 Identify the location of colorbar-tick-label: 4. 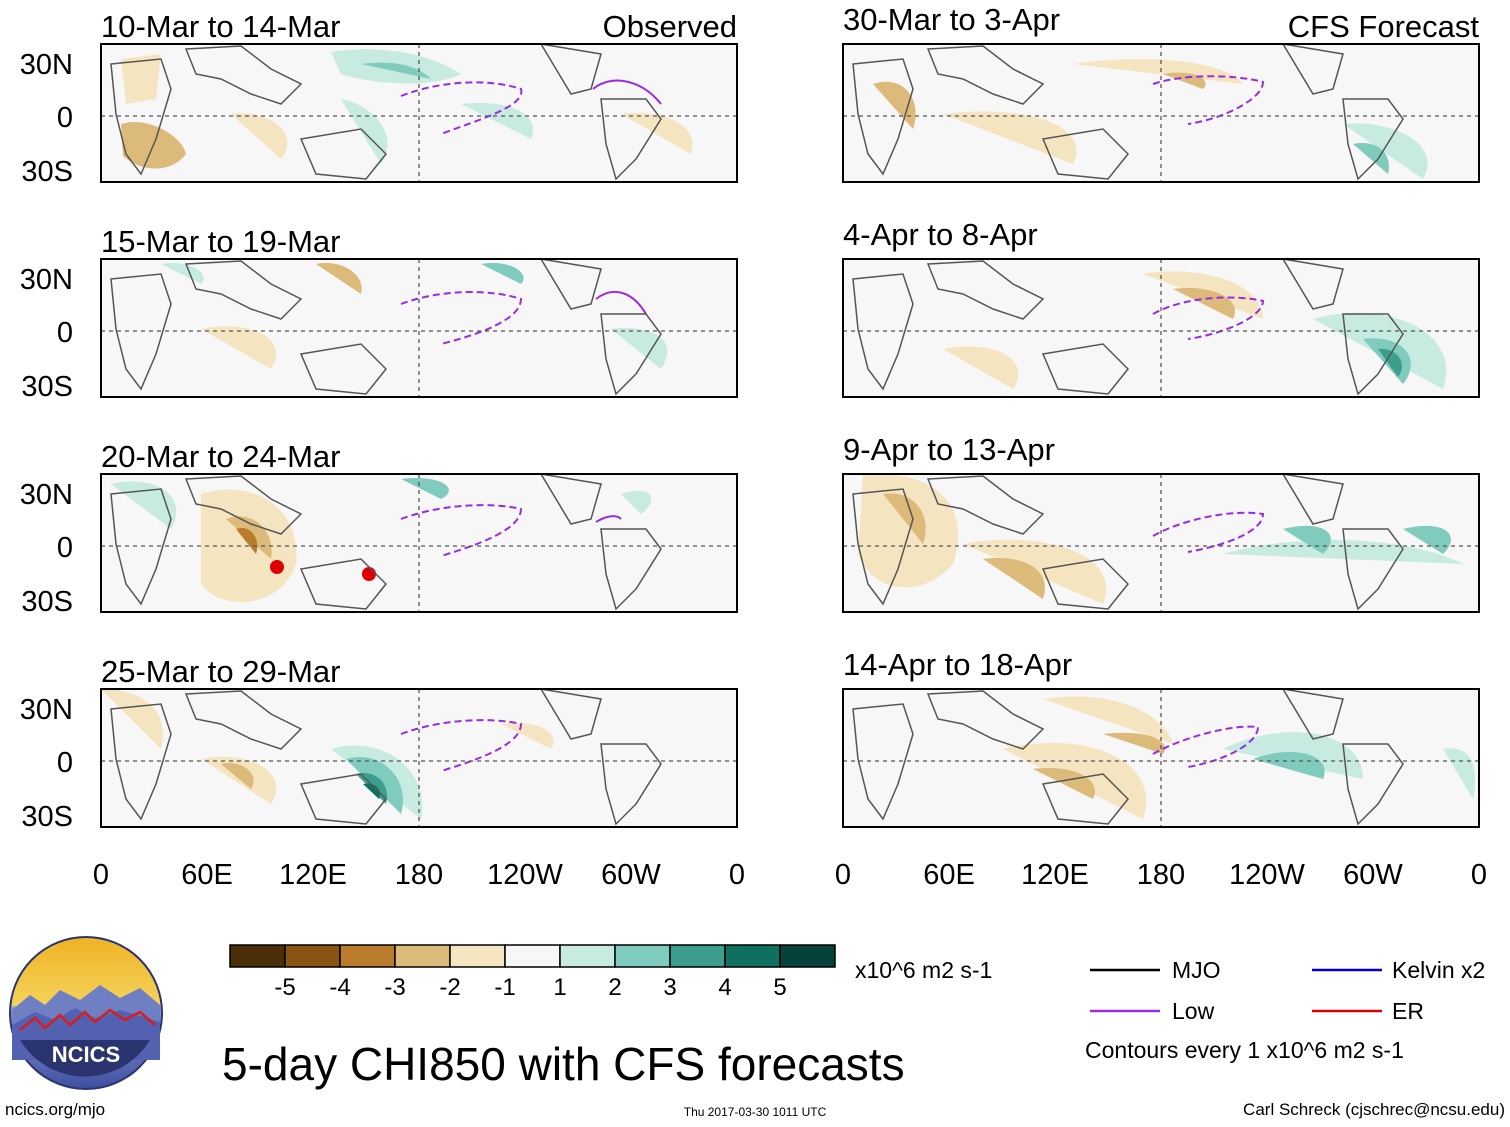
(724, 987).